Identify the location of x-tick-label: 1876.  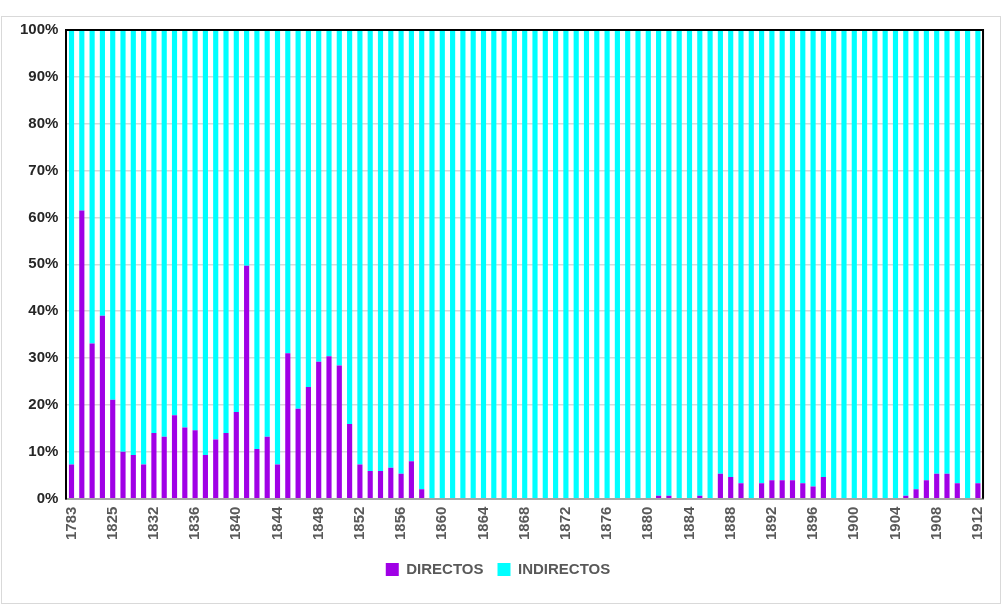
(606, 523).